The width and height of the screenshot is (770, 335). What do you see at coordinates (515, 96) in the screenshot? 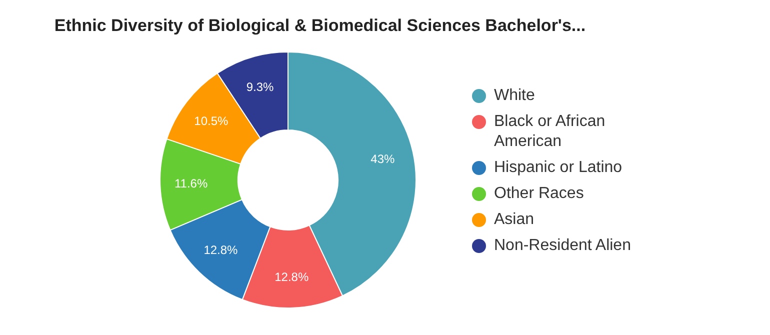
I see `legend-label: White` at bounding box center [515, 96].